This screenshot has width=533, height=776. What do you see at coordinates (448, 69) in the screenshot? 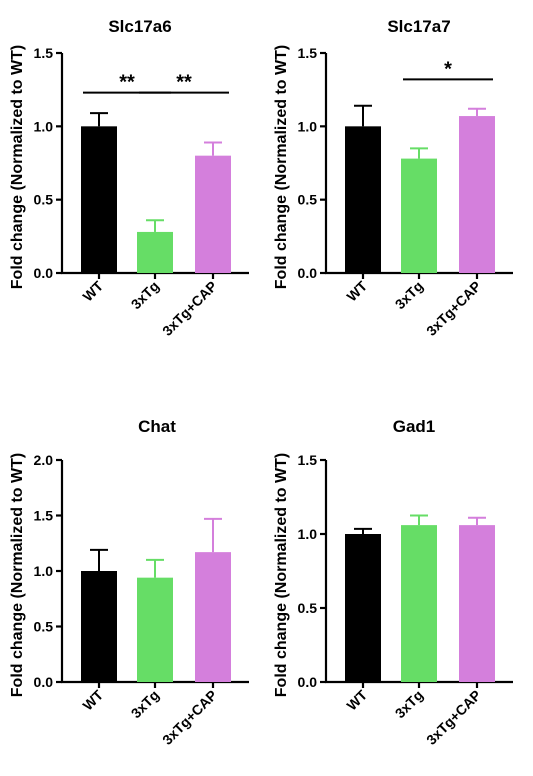
I see `significance-label: *` at bounding box center [448, 69].